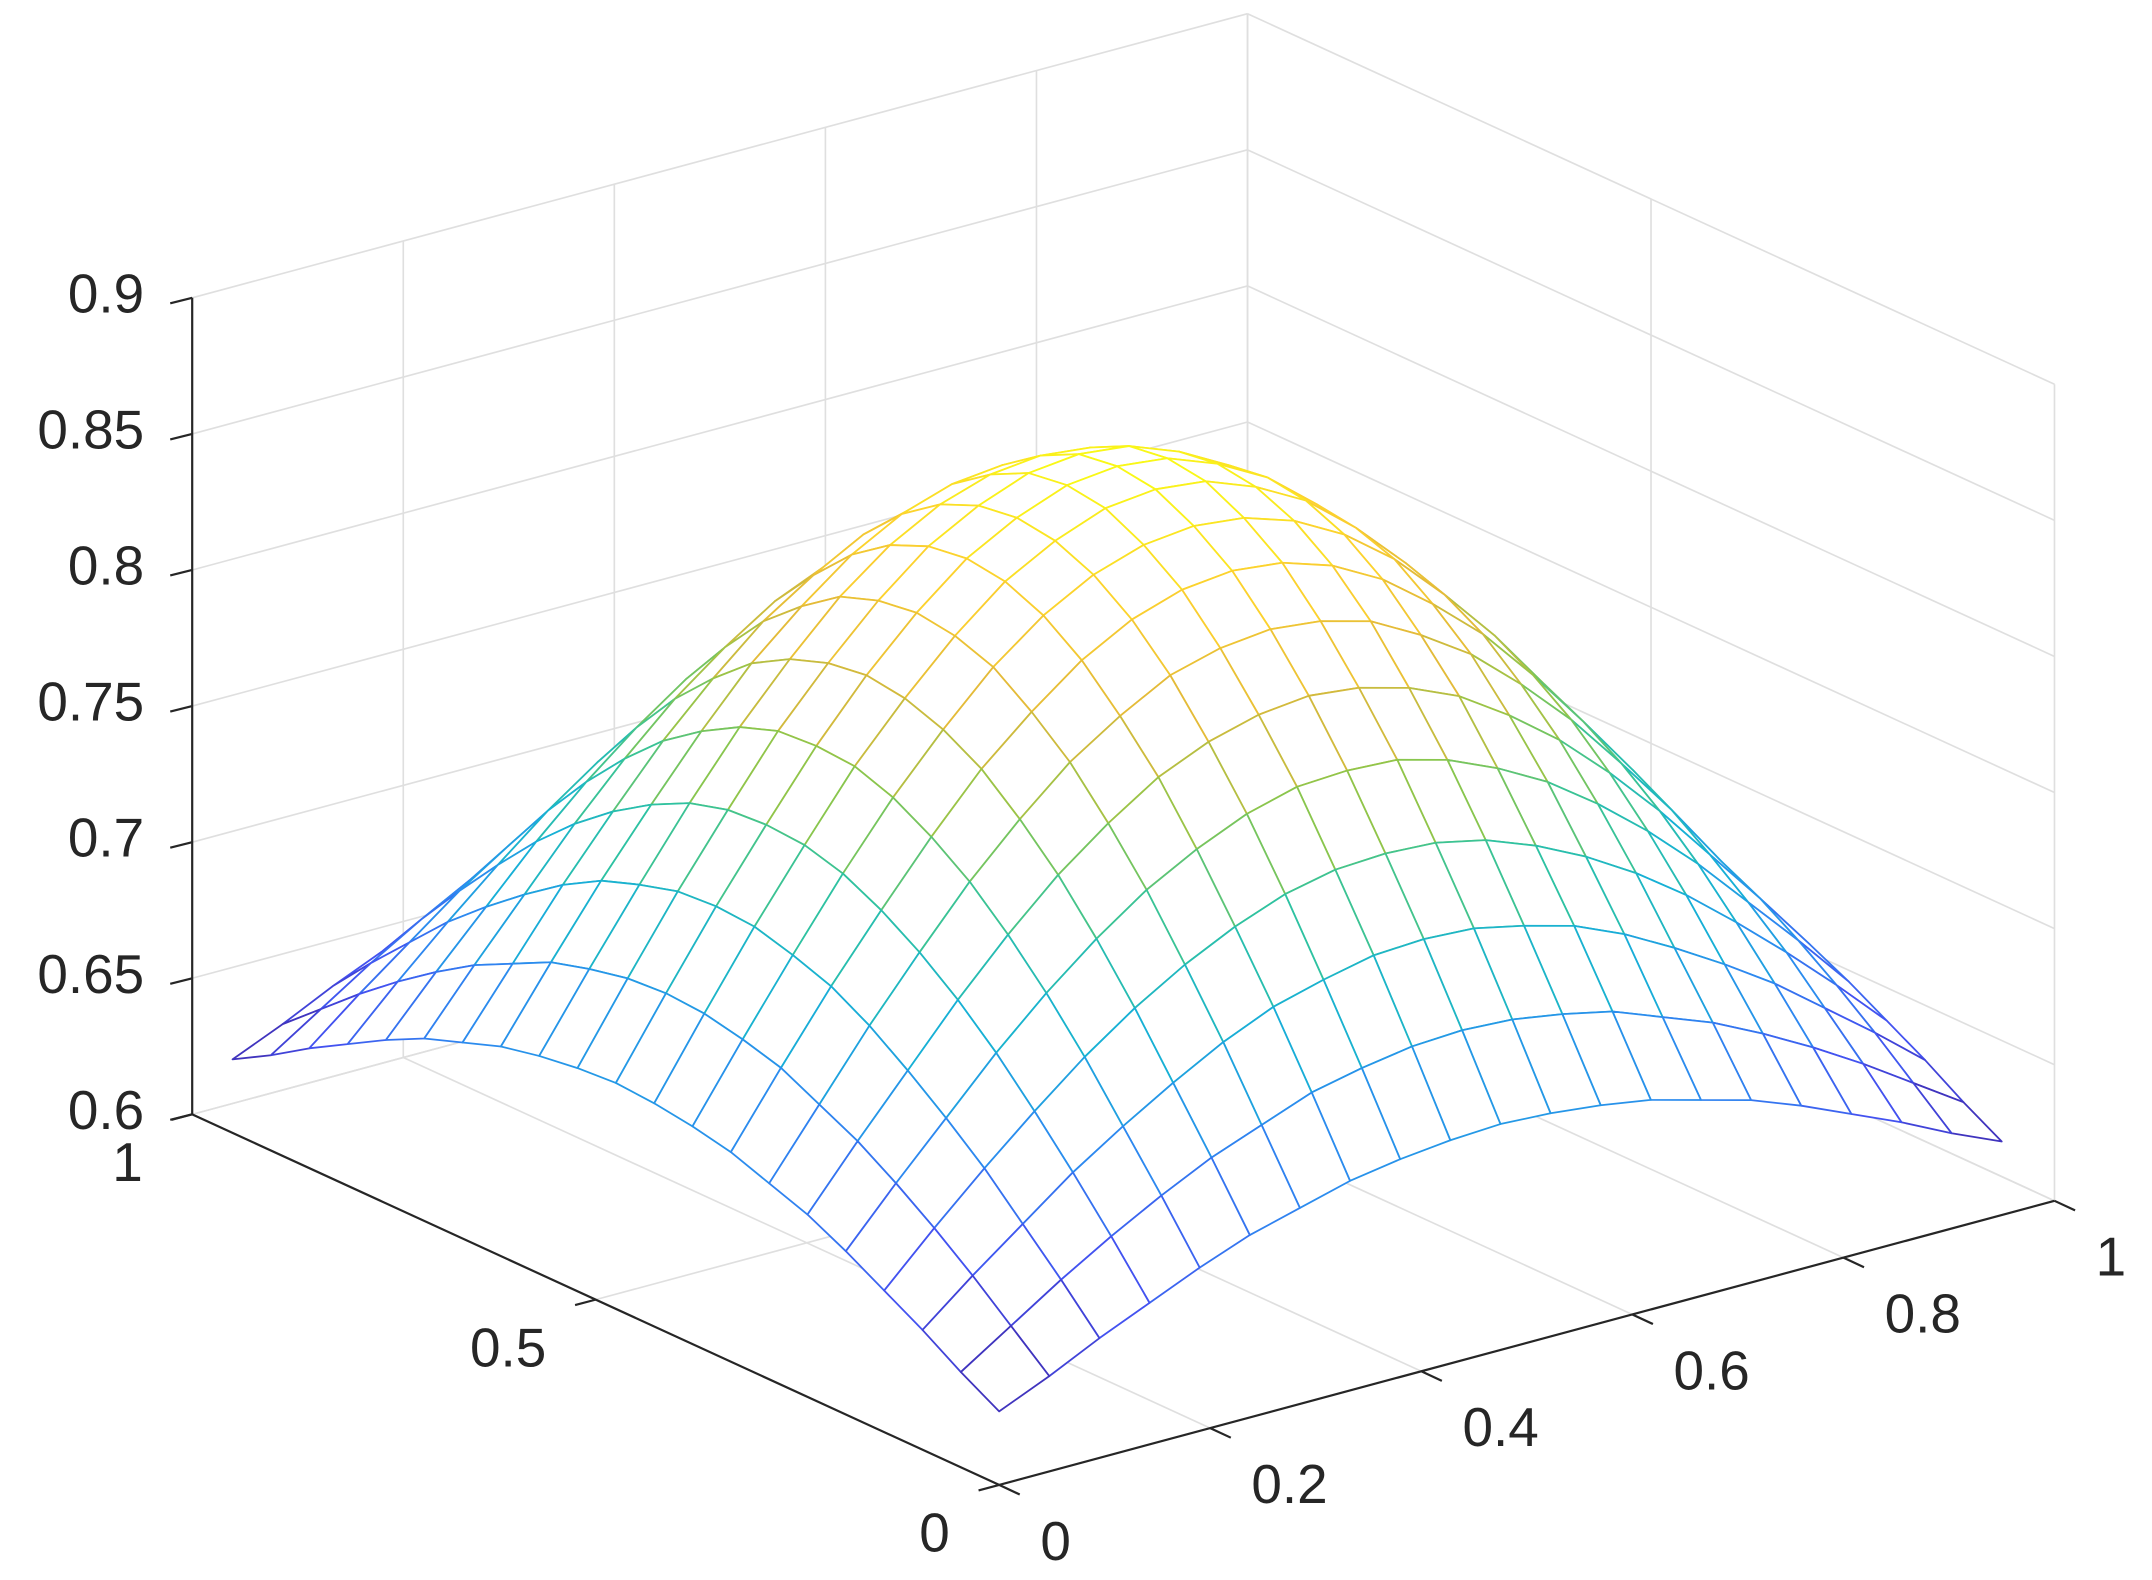 This screenshot has width=2152, height=1580. I want to click on z-tick-label: 0.8, so click(106, 565).